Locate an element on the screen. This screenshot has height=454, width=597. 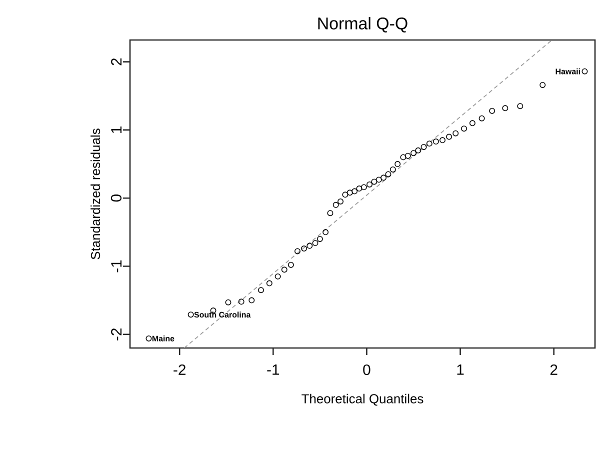
x-tick-label: 1 is located at coordinates (460, 369).